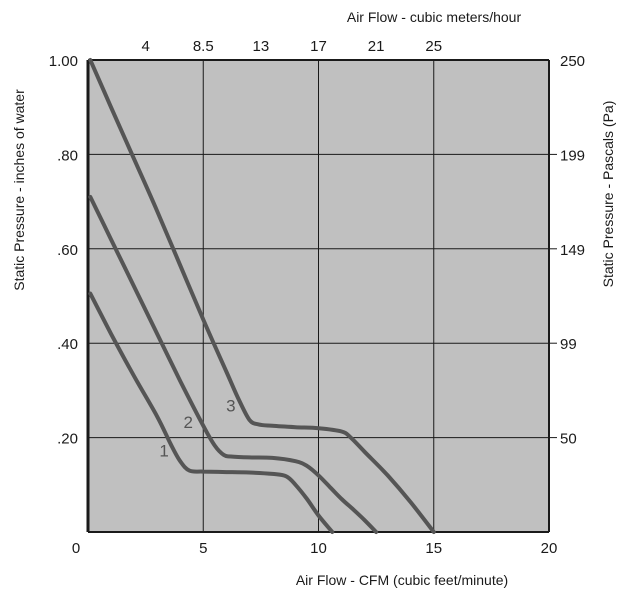 This screenshot has height=589, width=634. What do you see at coordinates (203, 548) in the screenshot?
I see `x-tick-label: 5` at bounding box center [203, 548].